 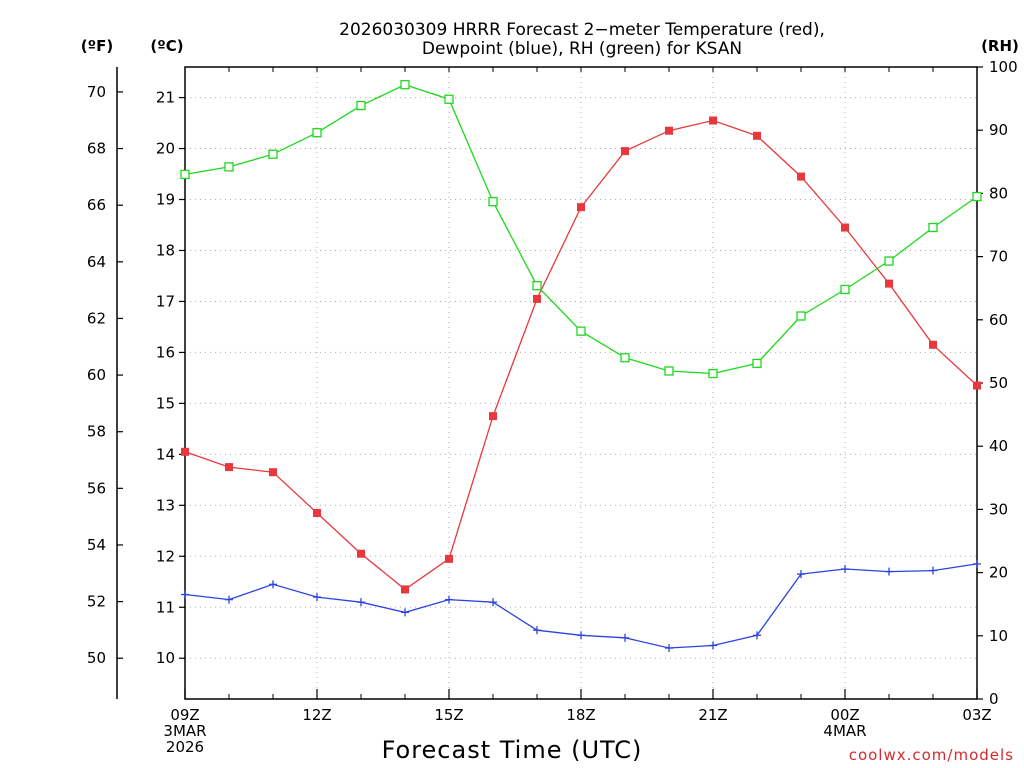 What do you see at coordinates (165, 505) in the screenshot?
I see `celsius-tick-label: 13` at bounding box center [165, 505].